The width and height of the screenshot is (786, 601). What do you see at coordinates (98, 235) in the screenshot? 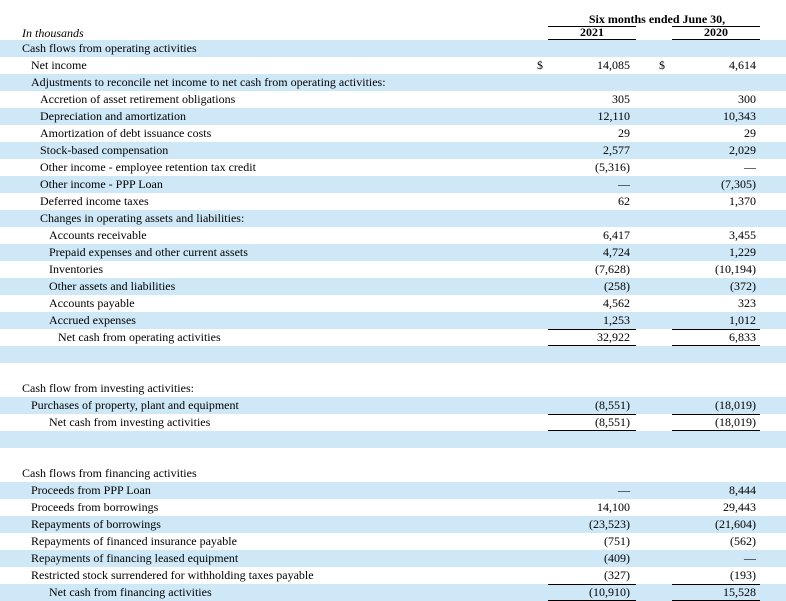
I see `row-label: Accounts receivable` at bounding box center [98, 235].